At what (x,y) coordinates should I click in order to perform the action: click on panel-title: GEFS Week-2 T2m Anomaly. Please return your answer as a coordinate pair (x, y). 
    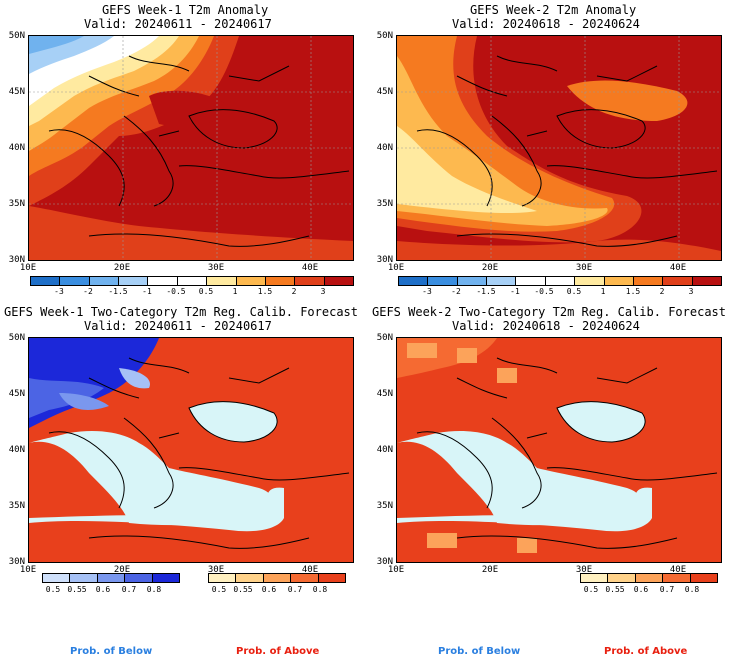
    Looking at the image, I should click on (553, 10).